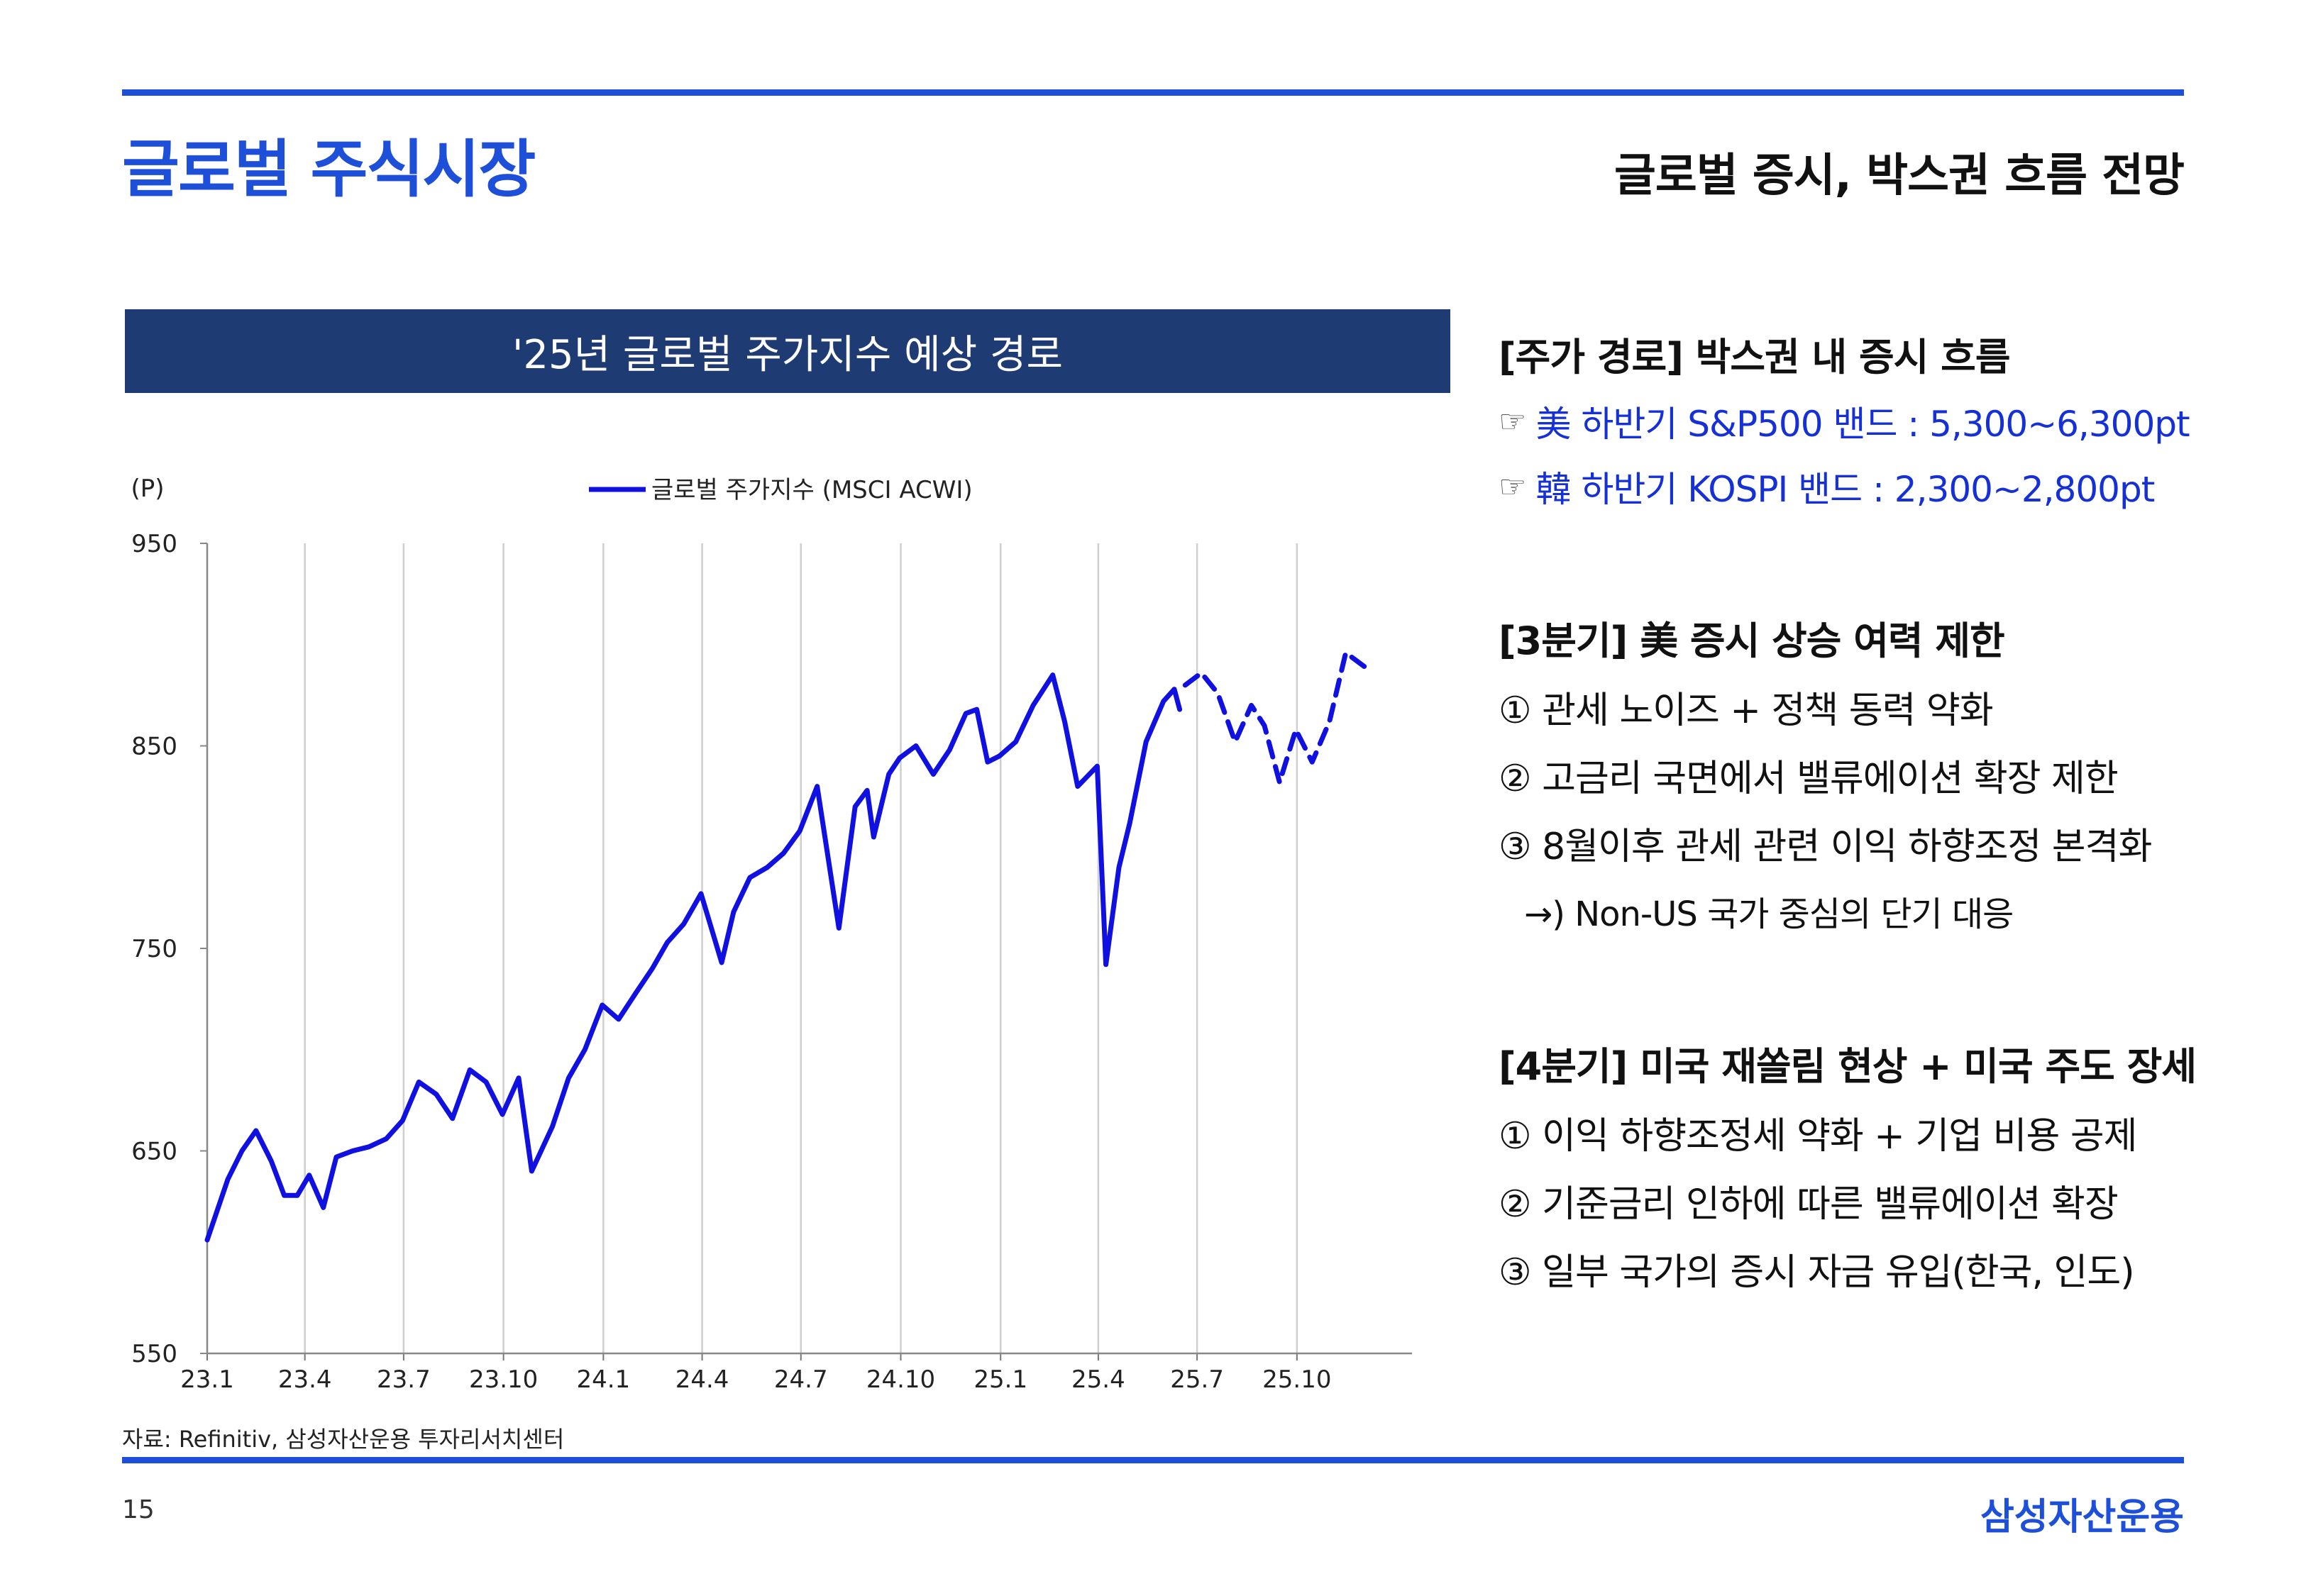  What do you see at coordinates (343, 1440) in the screenshot?
I see `source-note: 자료: Refinitiv, 삼성자산운용 투자리서치센터` at bounding box center [343, 1440].